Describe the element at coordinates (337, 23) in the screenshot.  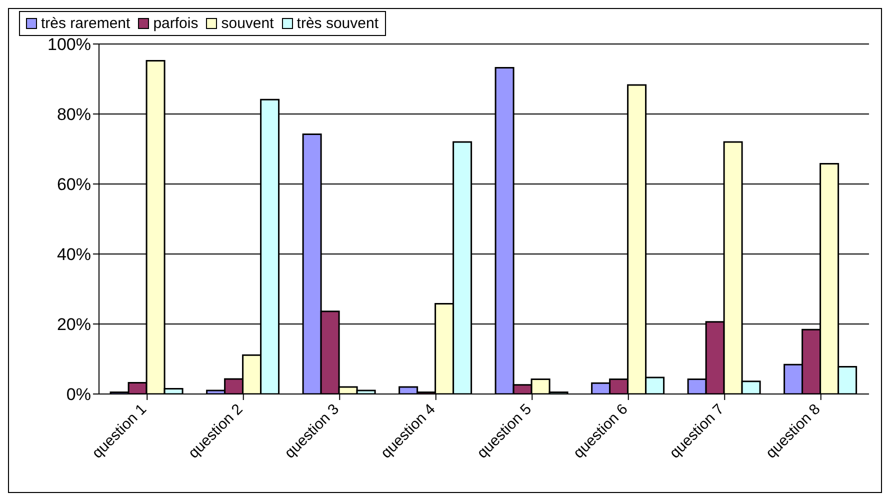
I see `legend-label: très souvent` at that location.